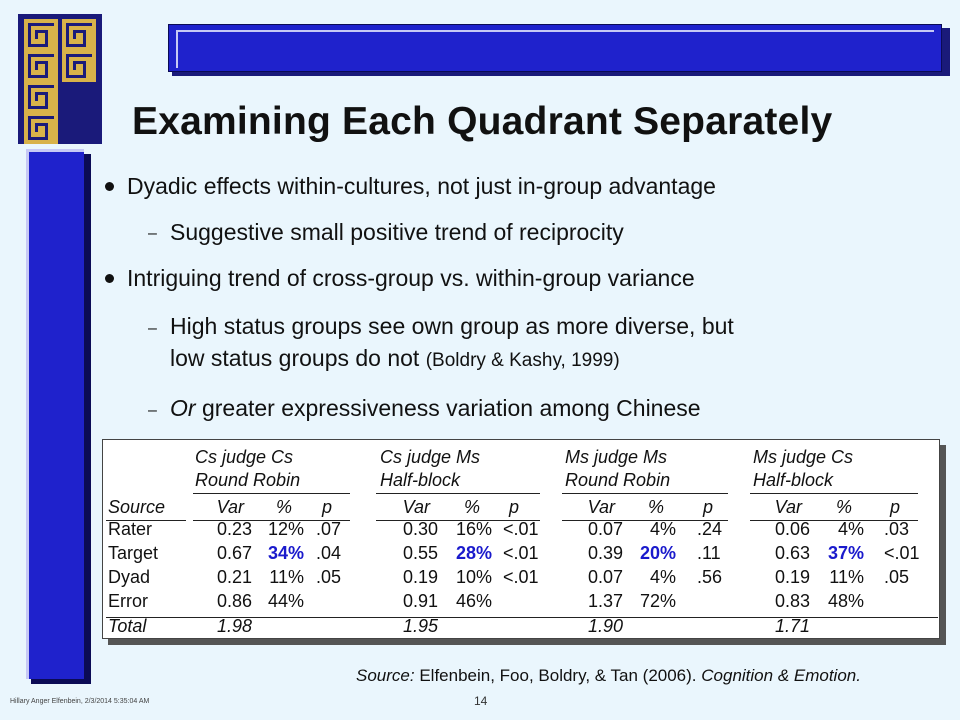  I want to click on cell-pct: 37%, so click(845, 553).